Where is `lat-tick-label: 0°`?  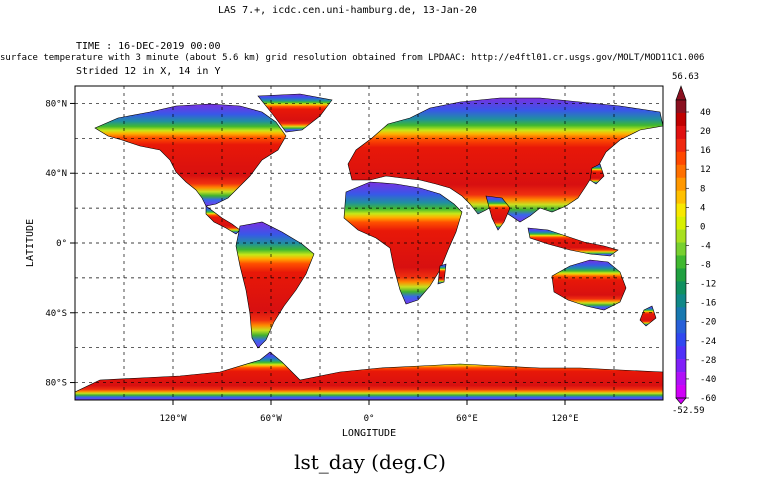
lat-tick-label: 0° is located at coordinates (61, 244).